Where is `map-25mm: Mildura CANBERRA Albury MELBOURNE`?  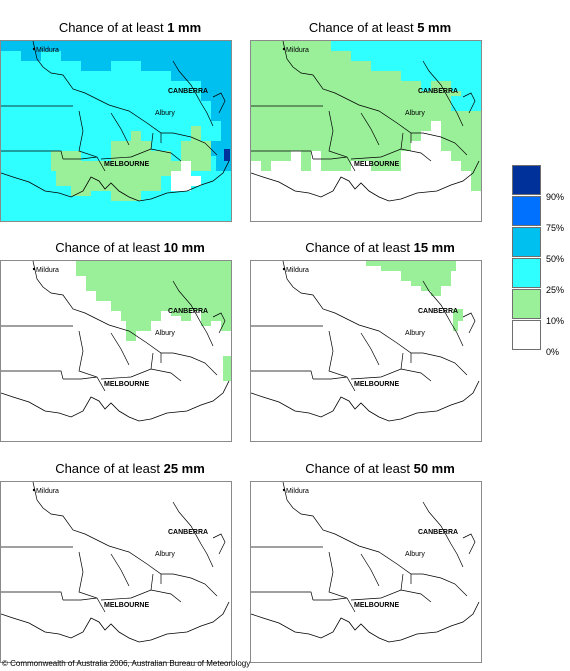 map-25mm: Mildura CANBERRA Albury MELBOURNE is located at coordinates (116, 572).